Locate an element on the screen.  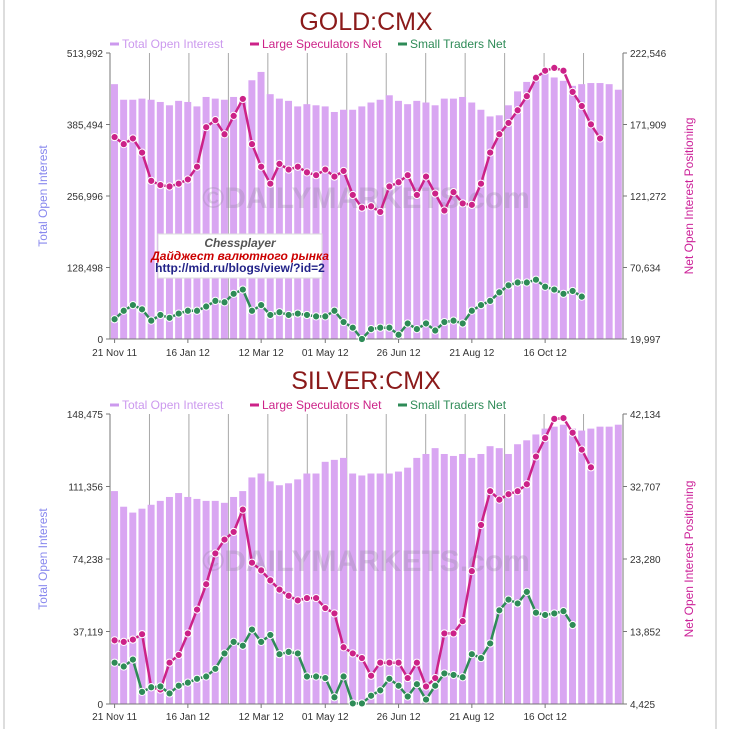
gold-y2-tick-label: 171,909 is located at coordinates (648, 126).